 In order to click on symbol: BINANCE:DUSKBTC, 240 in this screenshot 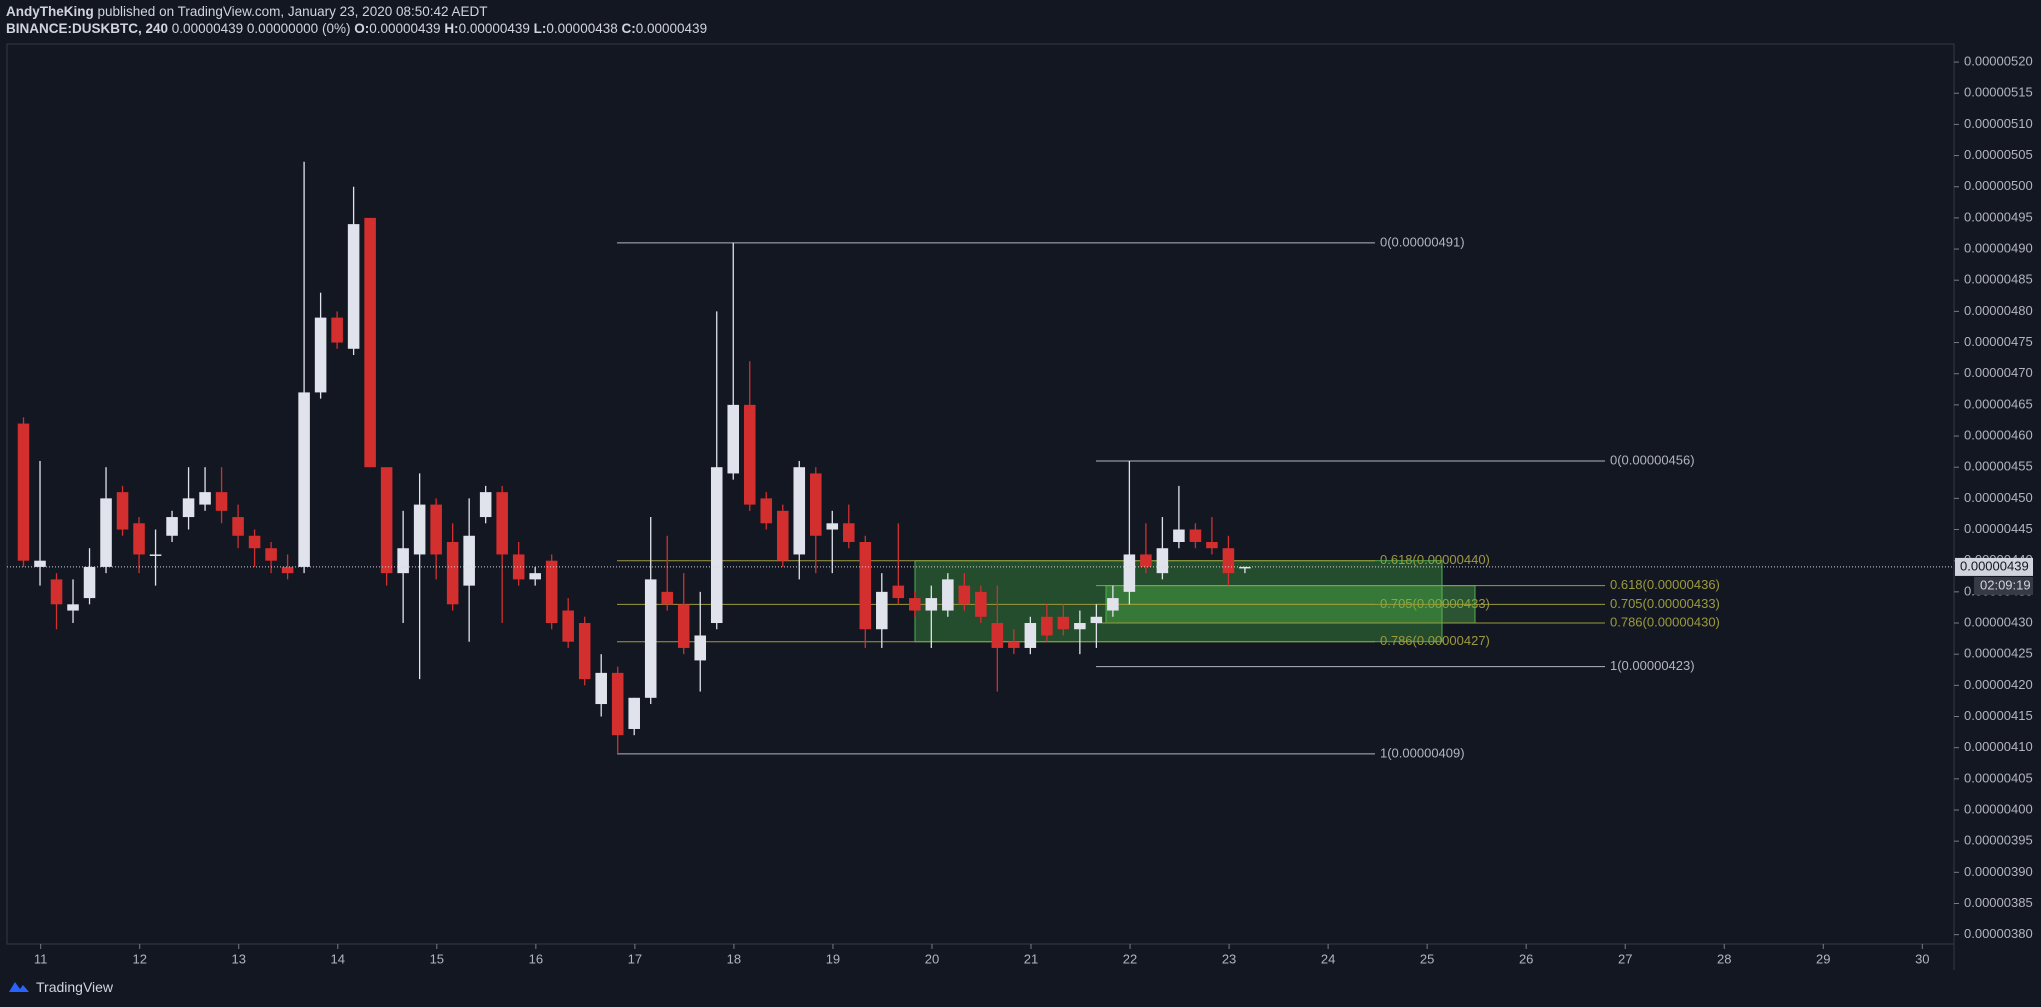, I will do `click(87, 28)`.